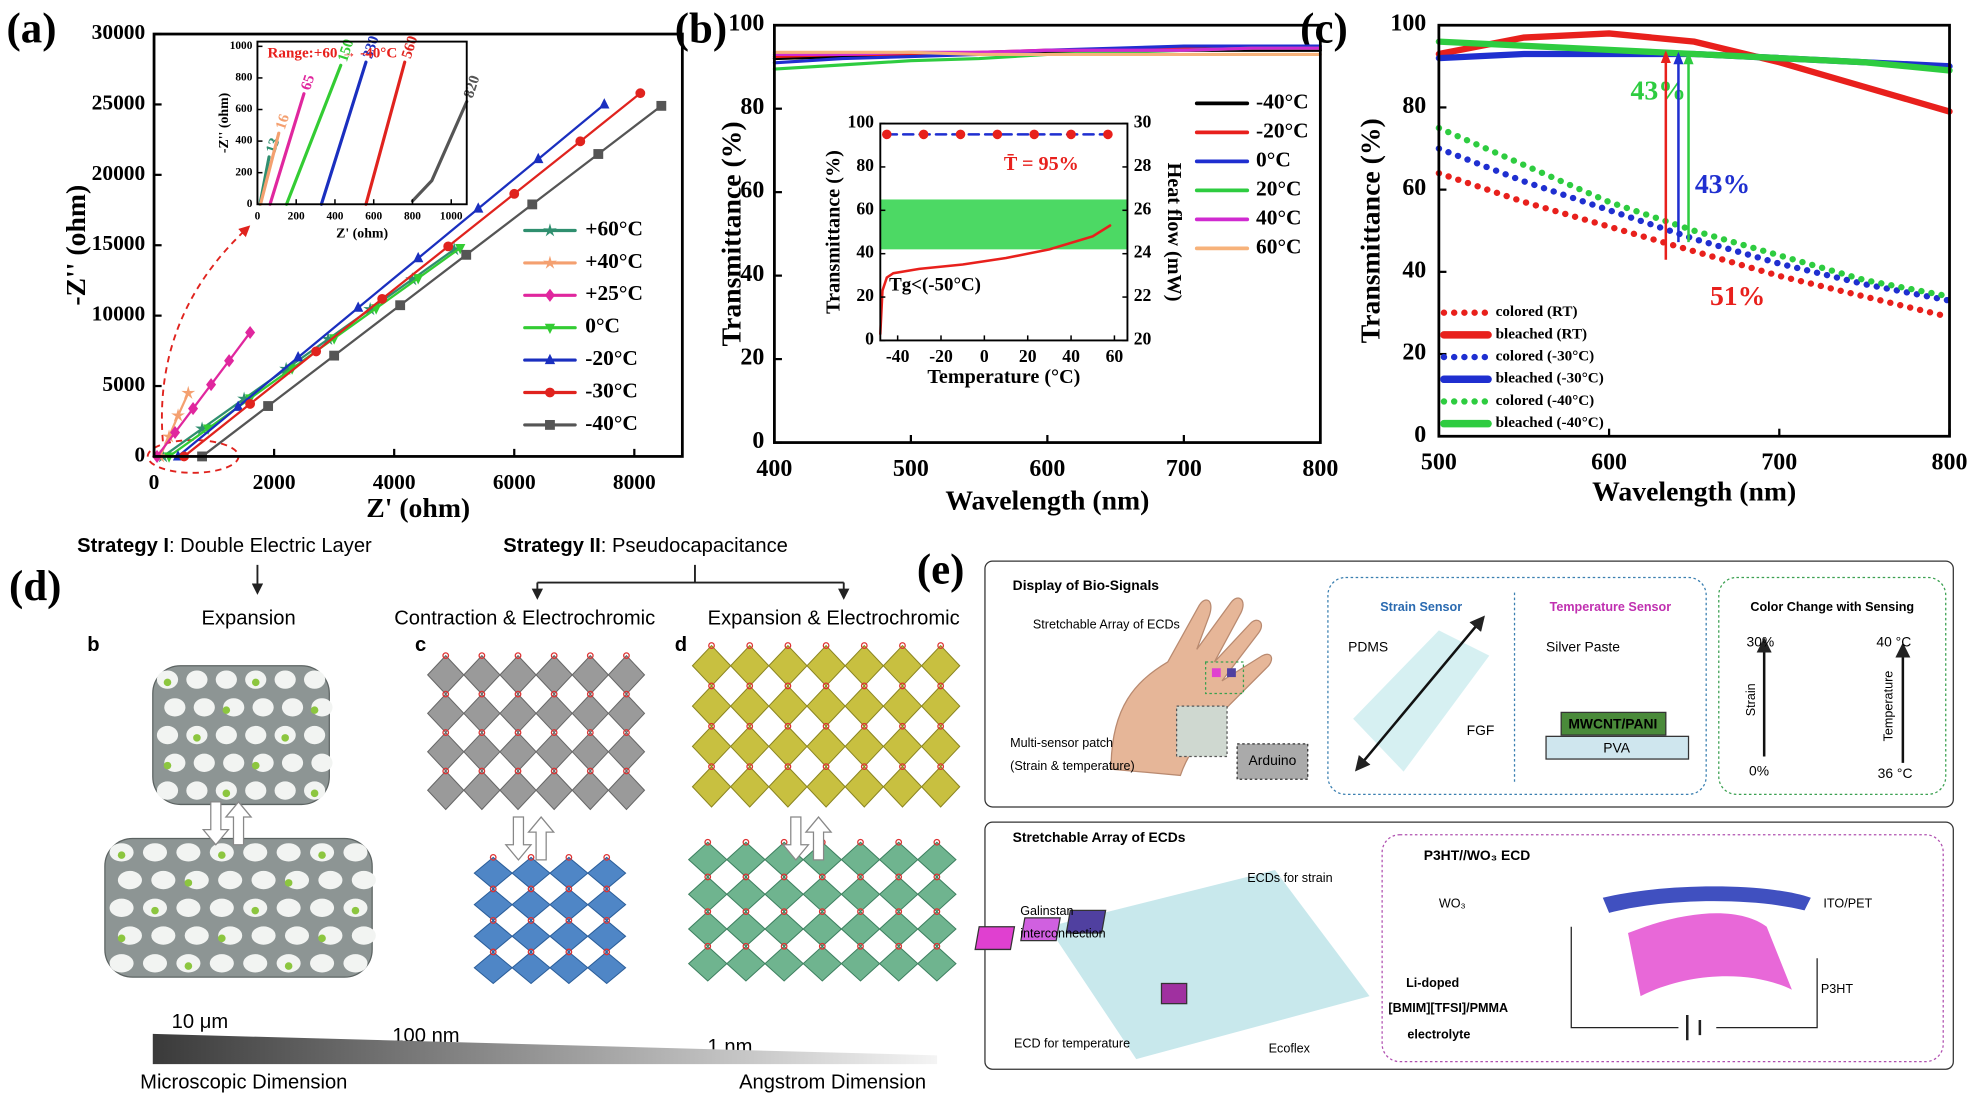 The image size is (1980, 1102). Describe the element at coordinates (1550, 379) in the screenshot. I see `legend-label: bleached (-30°C)` at that location.